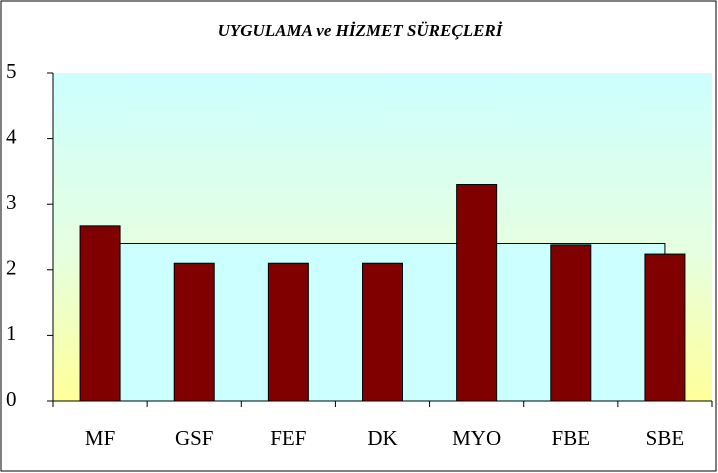 The image size is (718, 473). I want to click on y-tick-label: 1, so click(11, 333).